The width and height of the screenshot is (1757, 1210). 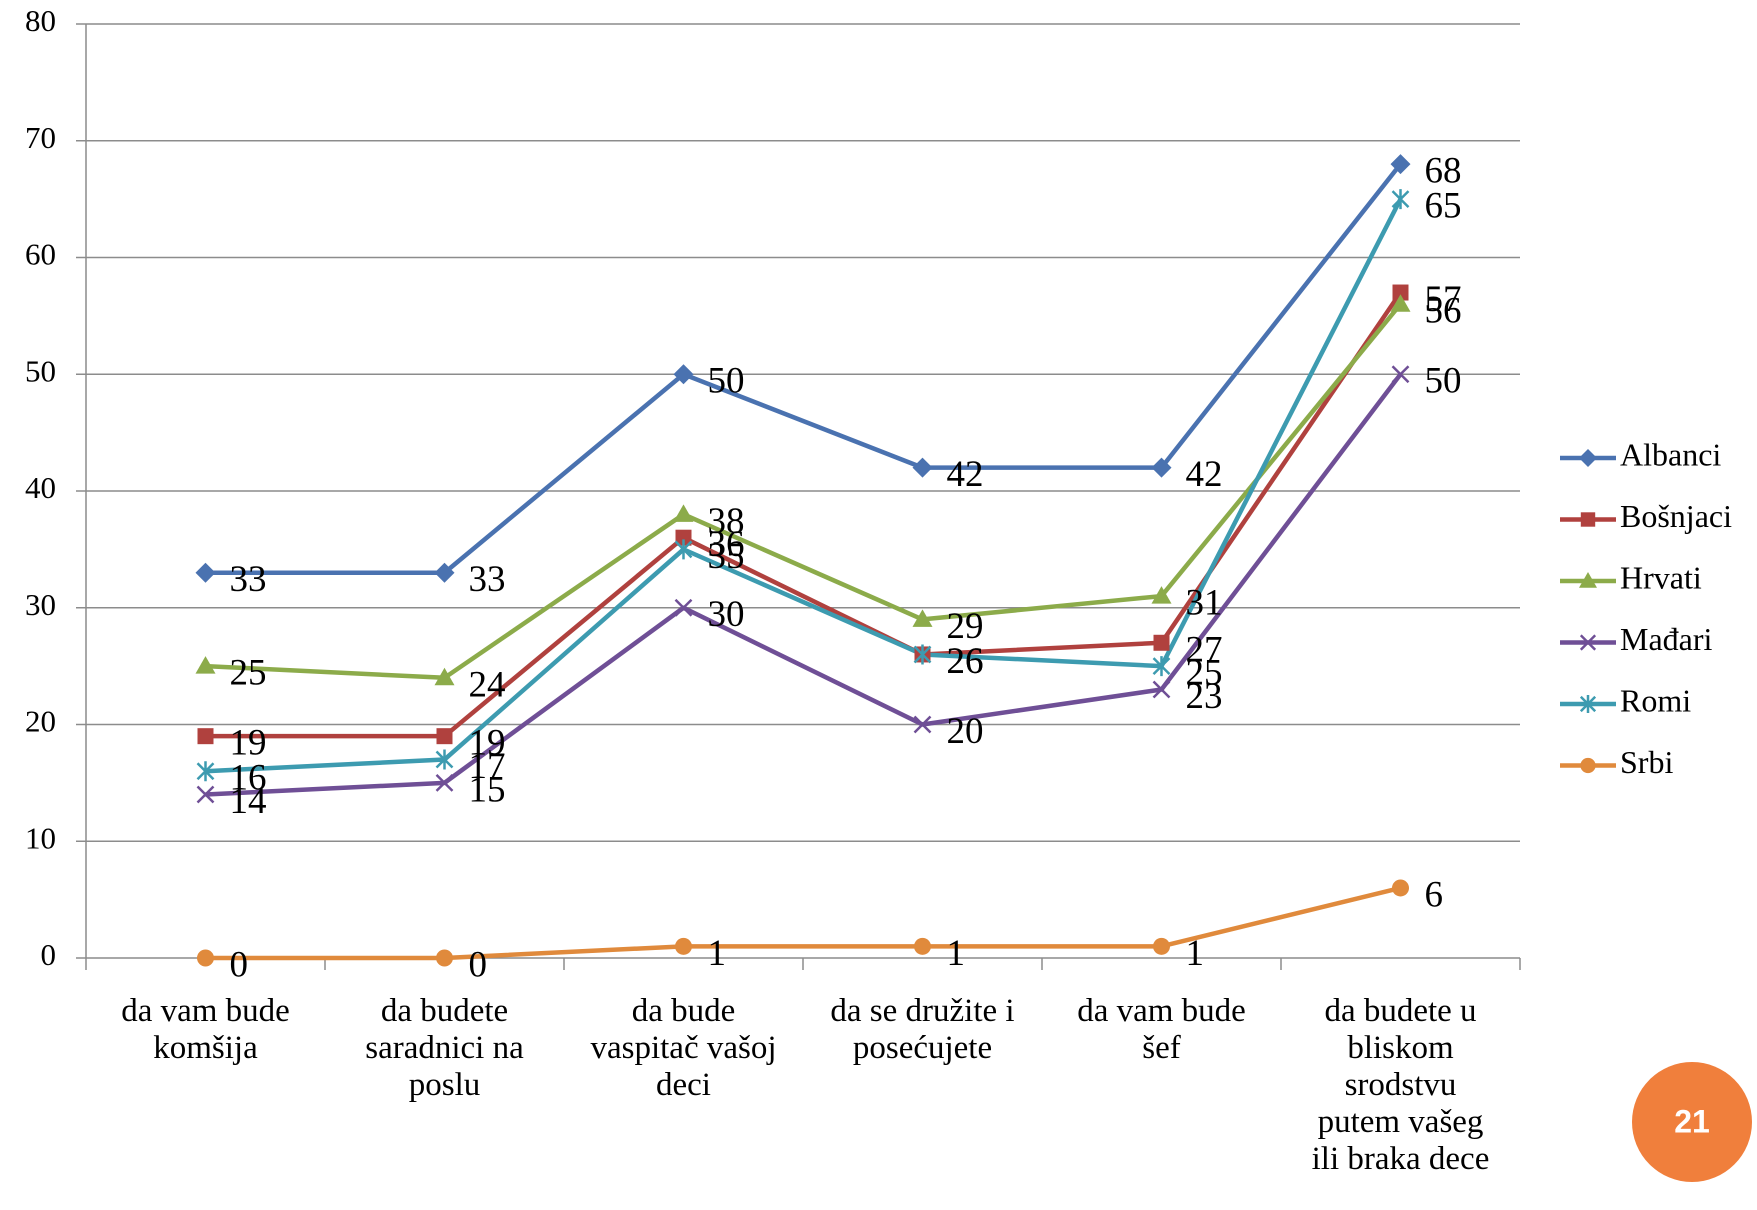 I want to click on page-badge, so click(x=1692, y=1122).